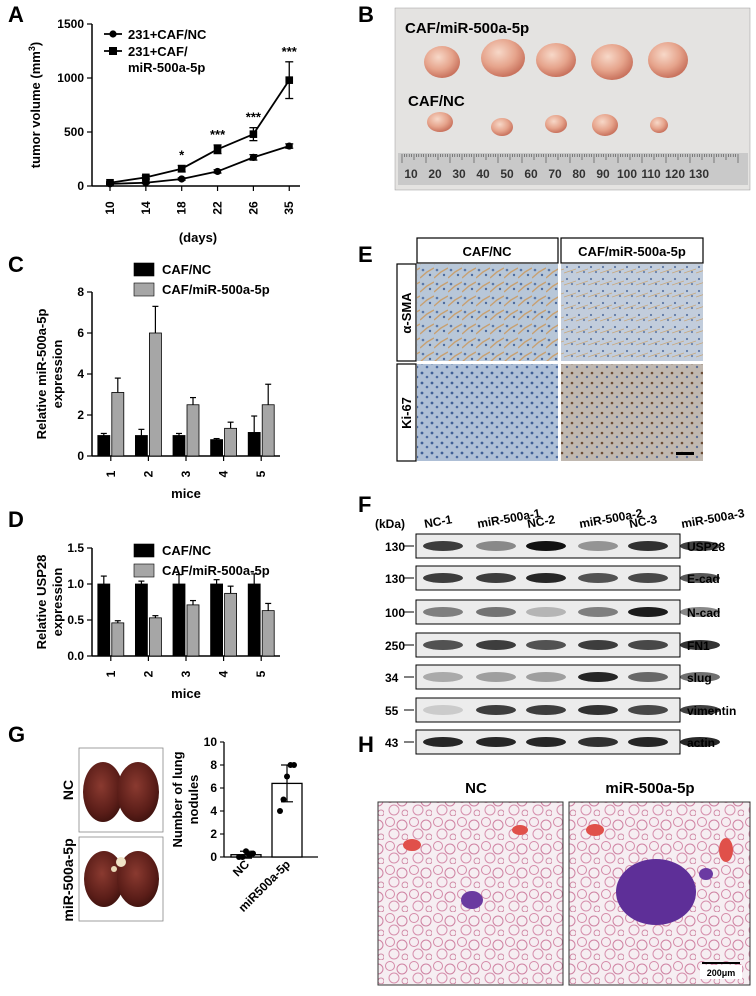 This screenshot has height=996, width=756. Describe the element at coordinates (627, 174) in the screenshot. I see `ruler-label: 100` at that location.